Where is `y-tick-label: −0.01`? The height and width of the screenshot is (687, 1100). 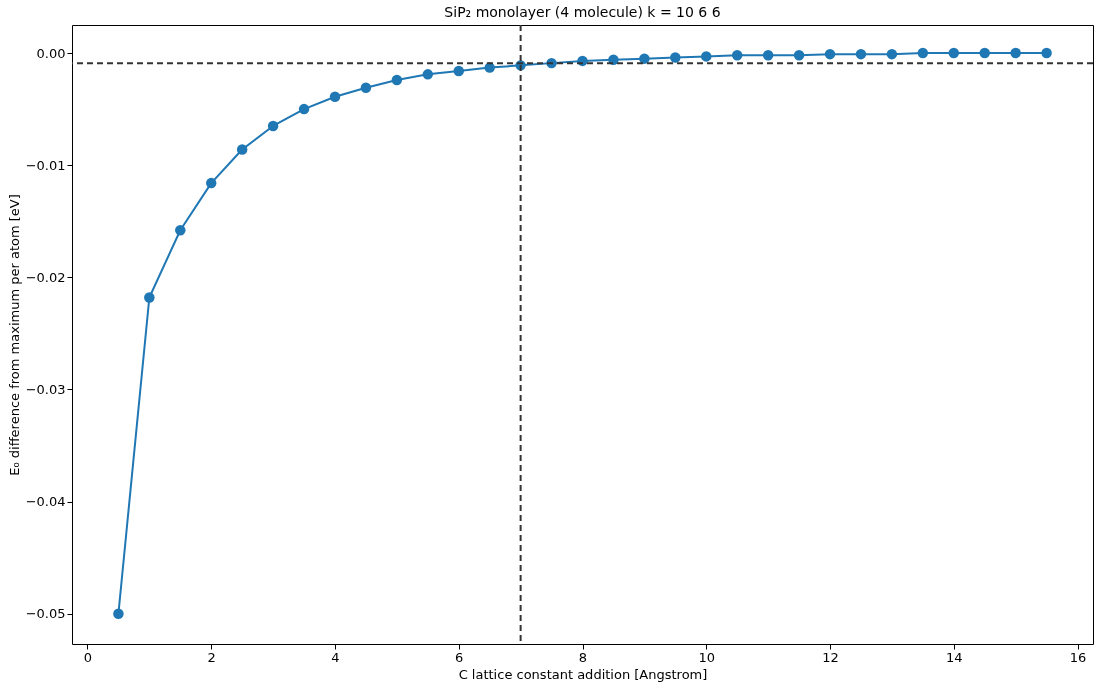
y-tick-label: −0.01 is located at coordinates (45, 165).